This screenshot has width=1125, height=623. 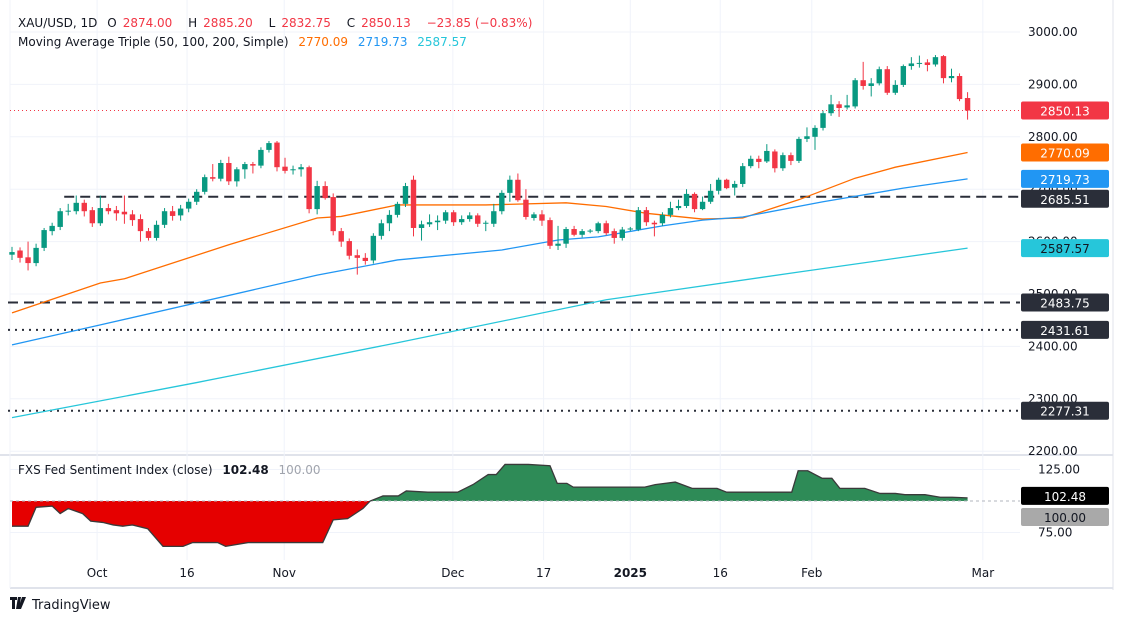 I want to click on x-tick-label: 16, so click(x=720, y=573).